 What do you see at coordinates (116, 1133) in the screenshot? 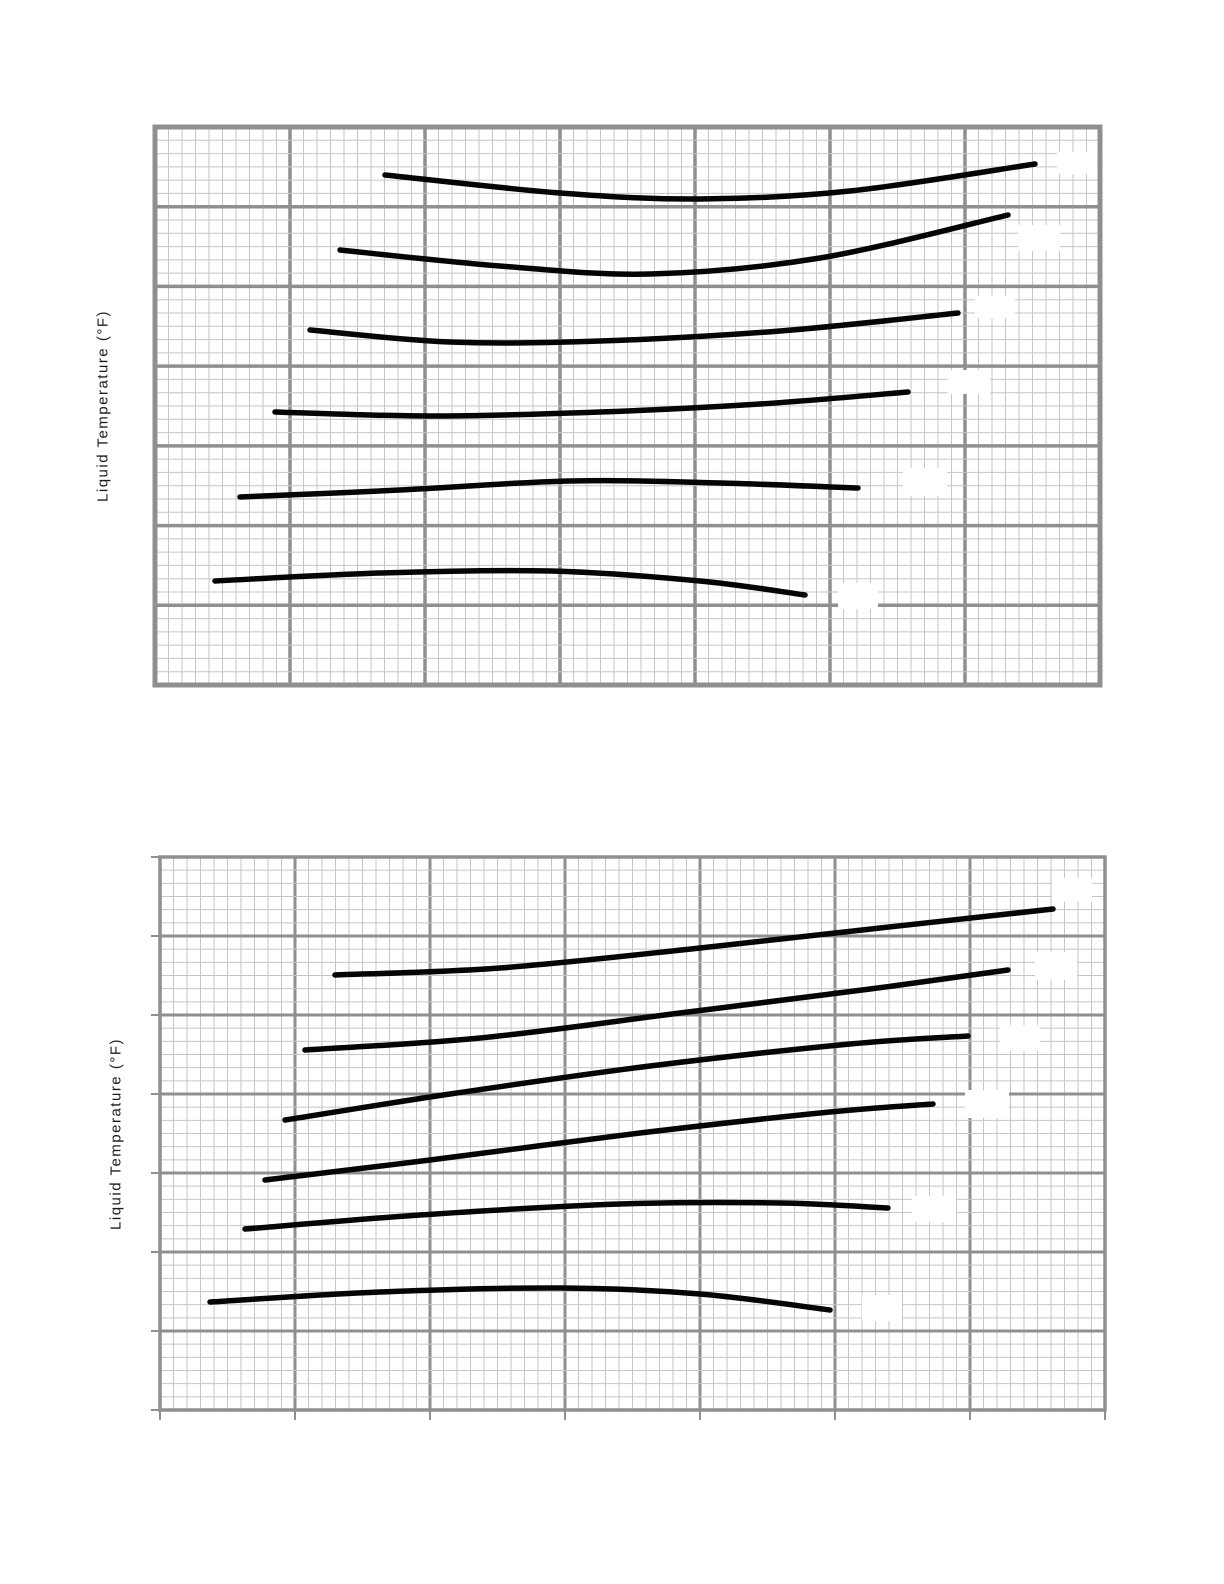
I see `bottom-chart-y-axis-label: Liquid Temperature (°F)` at bounding box center [116, 1133].